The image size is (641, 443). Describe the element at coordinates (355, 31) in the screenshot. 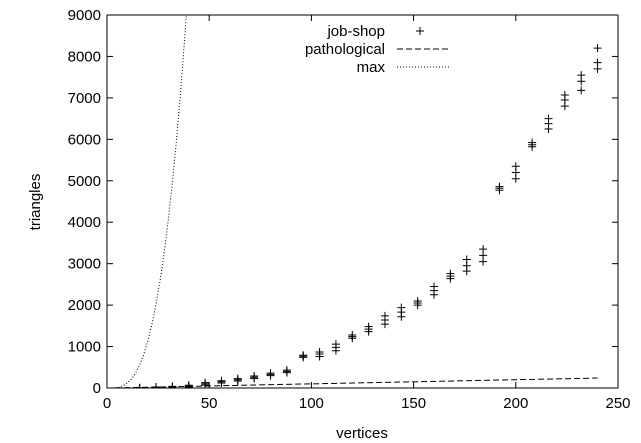

I see `legend-label: job-shop` at that location.